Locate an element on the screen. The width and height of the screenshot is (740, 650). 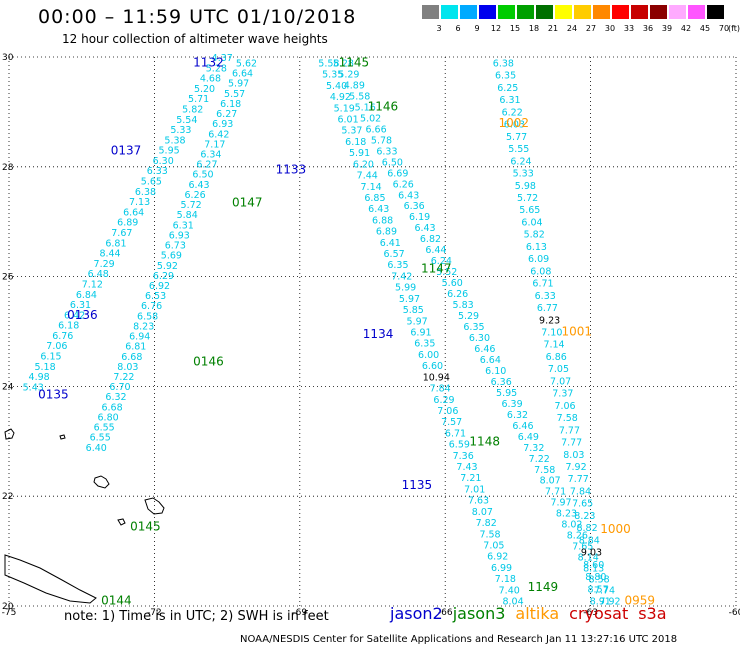
wave-height-value: 6.53 is located at coordinates (155, 296).